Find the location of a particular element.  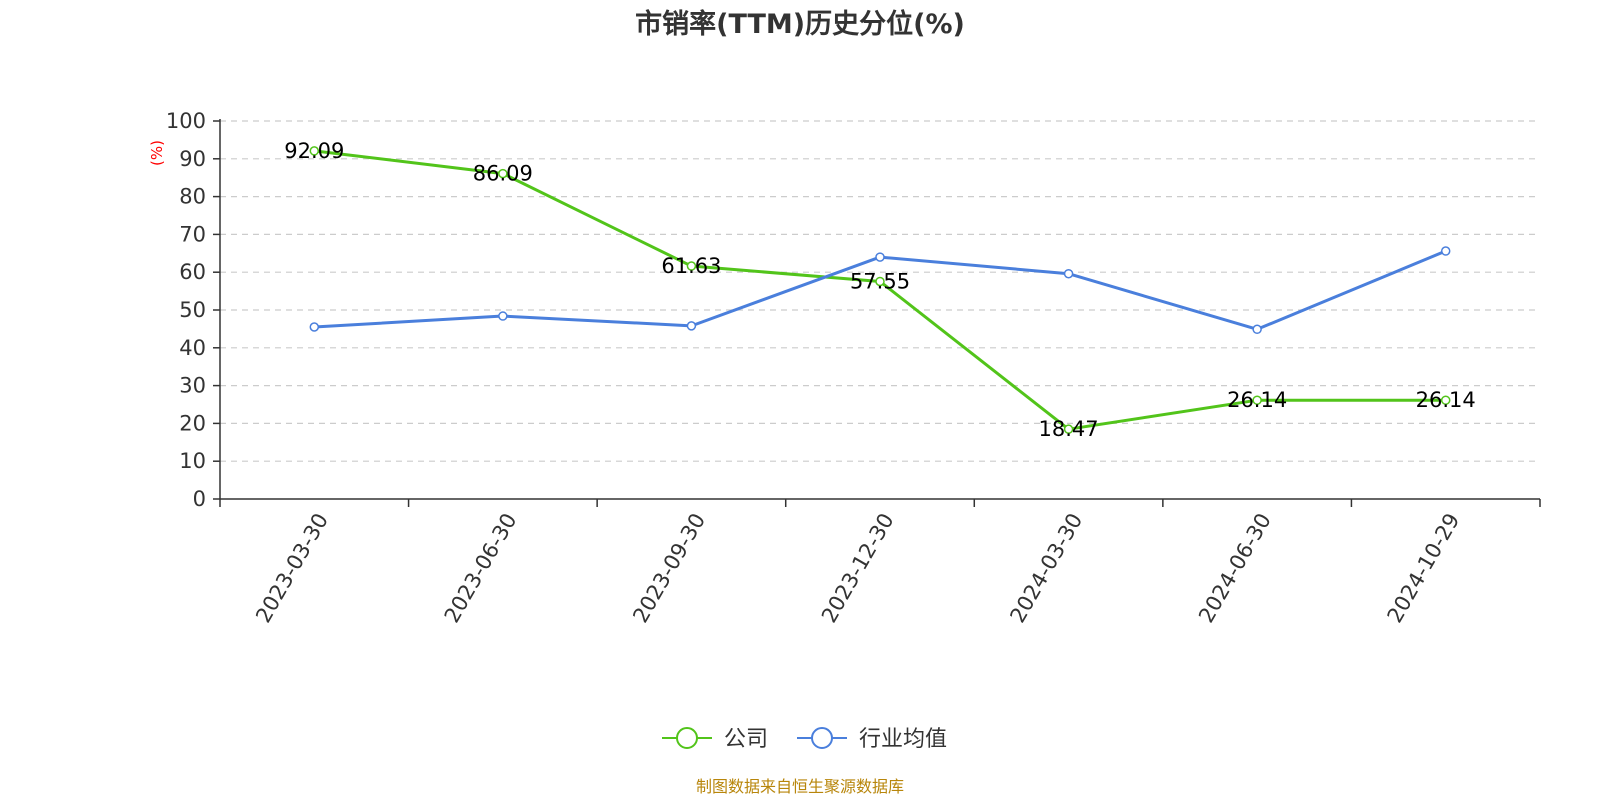

y-tick-label: 40 is located at coordinates (192, 348).